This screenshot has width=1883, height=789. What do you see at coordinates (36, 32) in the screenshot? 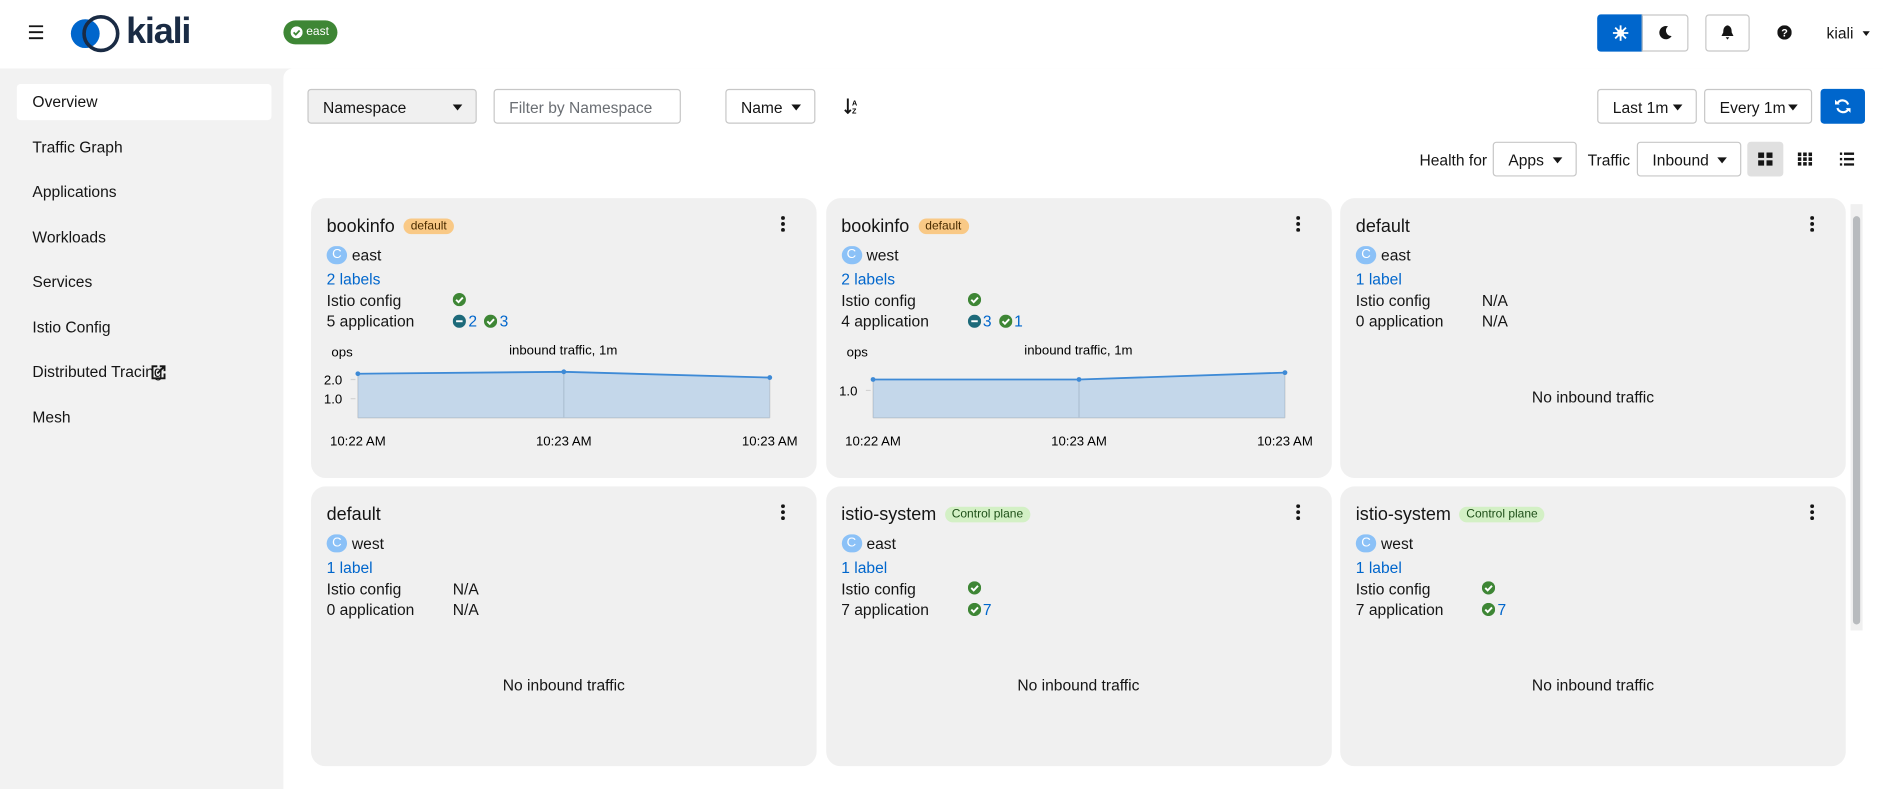
I see `menu-toggle` at bounding box center [36, 32].